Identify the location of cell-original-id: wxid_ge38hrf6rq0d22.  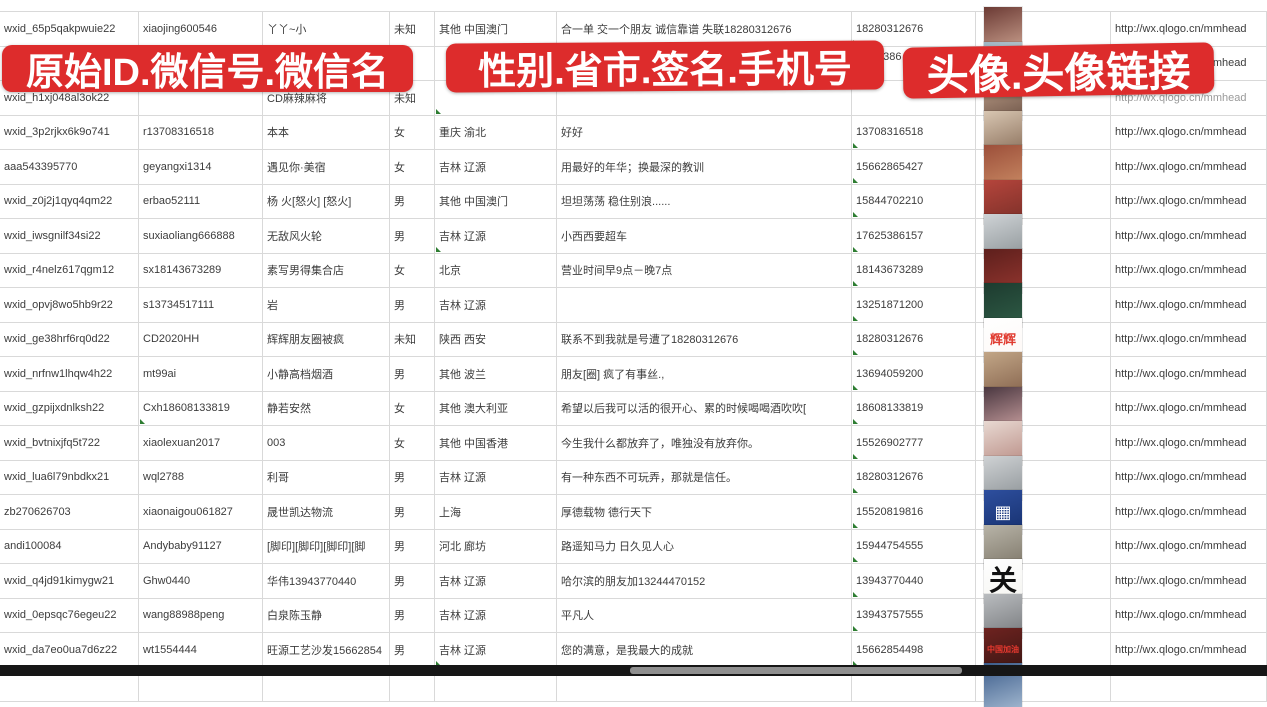
(69, 339).